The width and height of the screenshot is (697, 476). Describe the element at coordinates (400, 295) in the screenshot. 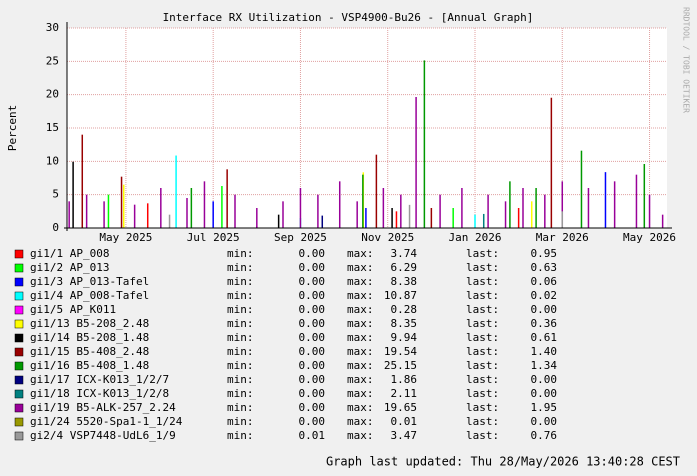

I see `stat-value: 10.87` at that location.